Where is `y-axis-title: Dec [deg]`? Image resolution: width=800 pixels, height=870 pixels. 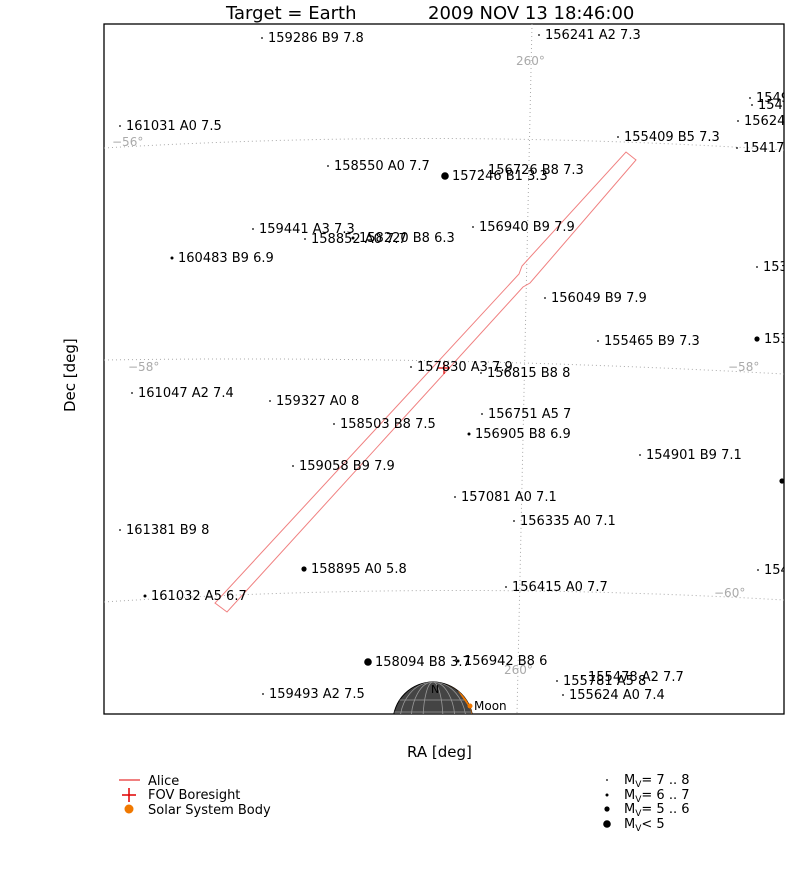
y-axis-title: Dec [deg] is located at coordinates (70, 375).